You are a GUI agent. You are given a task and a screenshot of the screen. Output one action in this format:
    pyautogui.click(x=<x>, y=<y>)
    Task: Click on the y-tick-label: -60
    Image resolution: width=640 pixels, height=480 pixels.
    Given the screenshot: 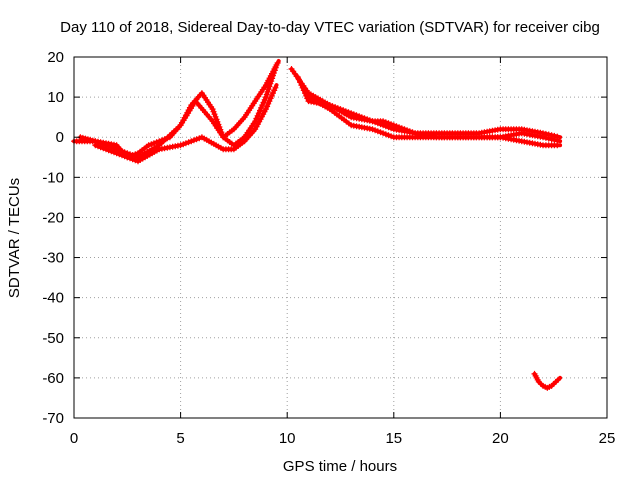 What is the action you would take?
    pyautogui.click(x=53, y=378)
    